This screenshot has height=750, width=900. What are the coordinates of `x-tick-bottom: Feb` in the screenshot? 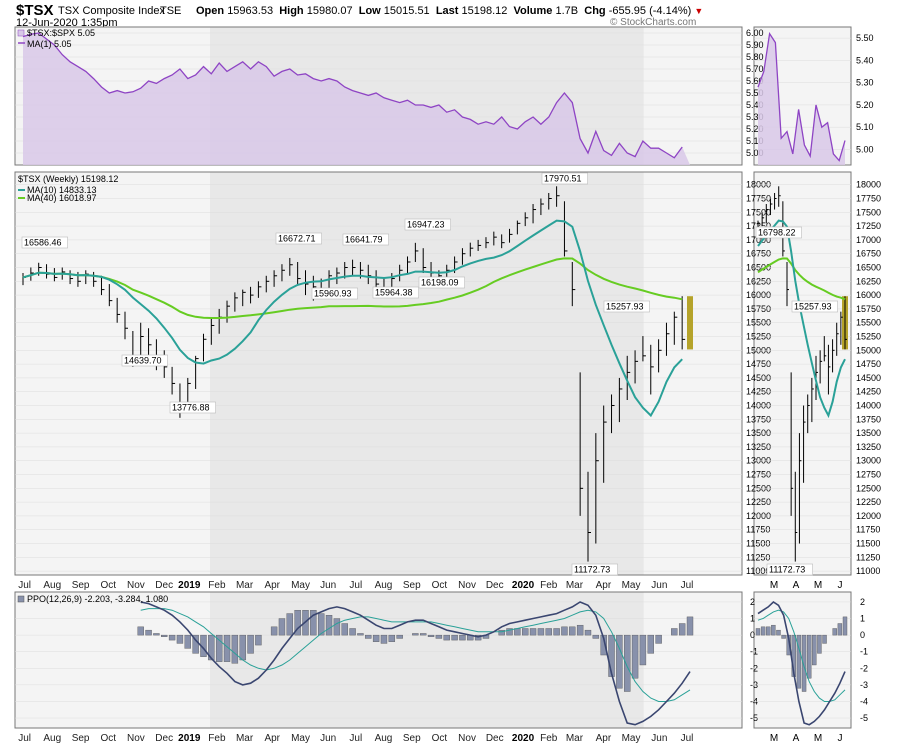 It's located at (549, 738).